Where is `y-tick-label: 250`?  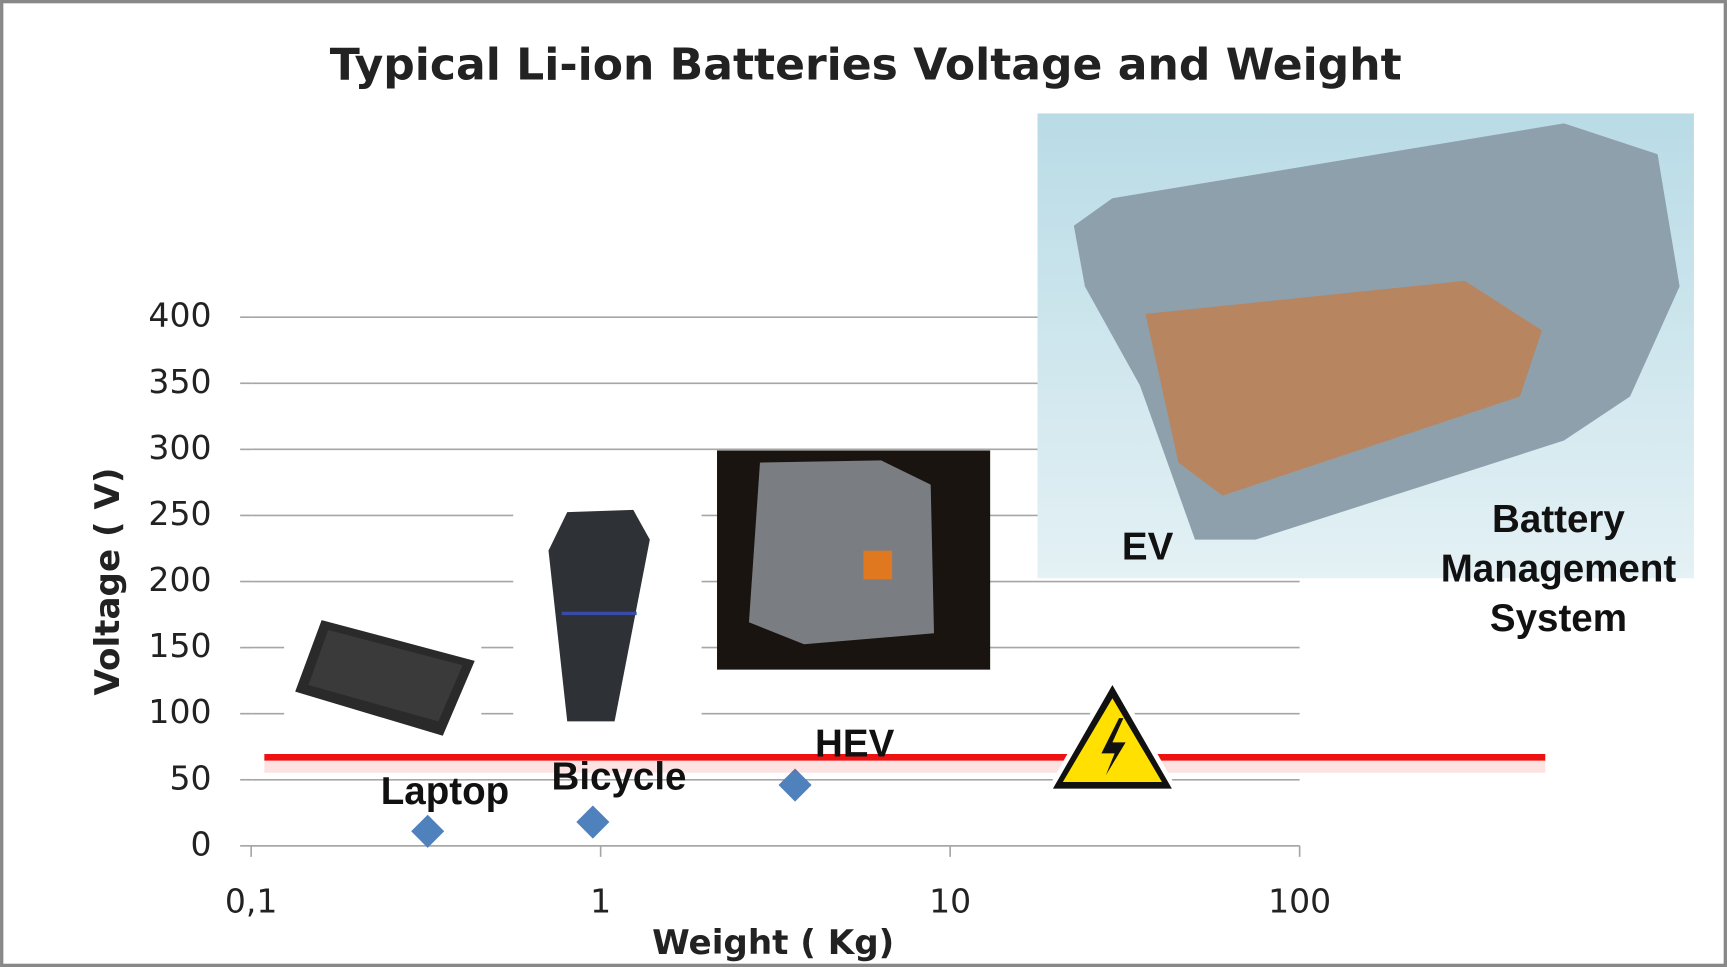
y-tick-label: 250 is located at coordinates (179, 513).